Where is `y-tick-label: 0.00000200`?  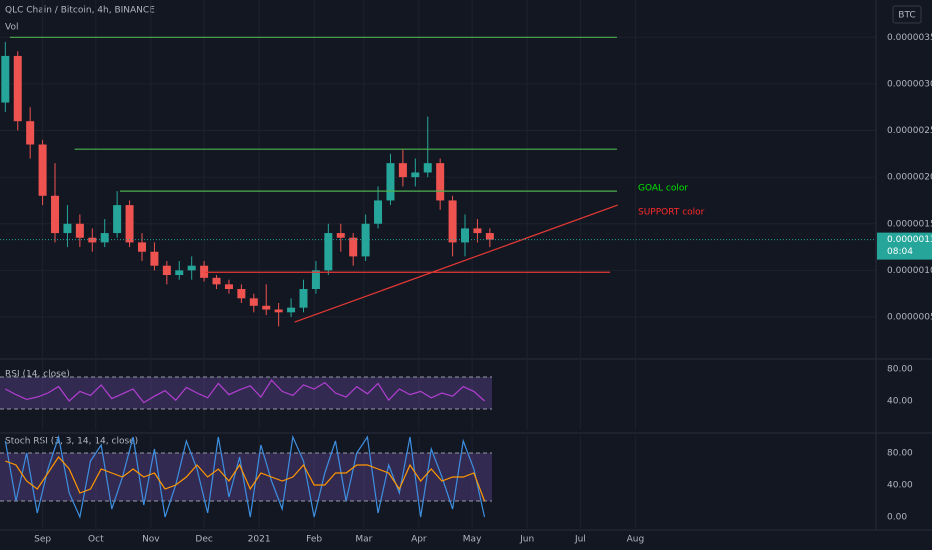
y-tick-label: 0.00000200 is located at coordinates (909, 178).